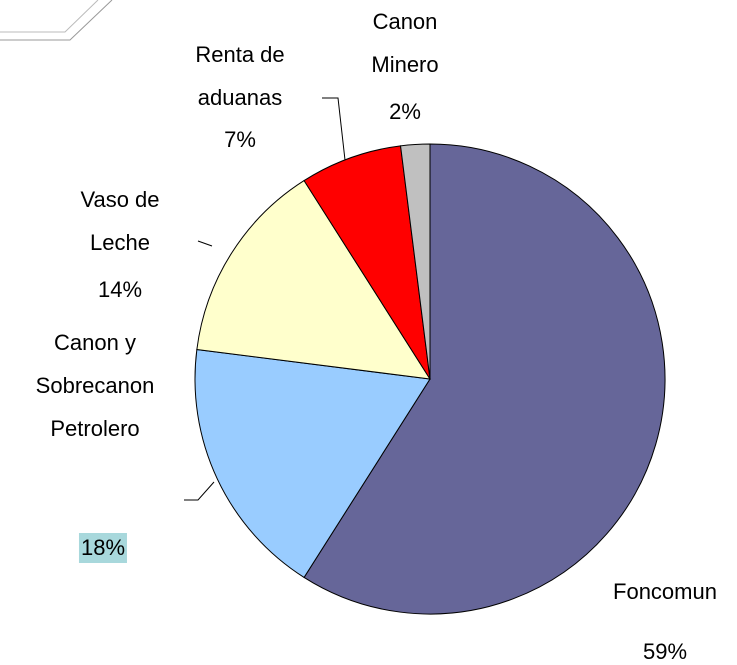  Describe the element at coordinates (405, 111) in the screenshot. I see `value-label: 2%` at that location.